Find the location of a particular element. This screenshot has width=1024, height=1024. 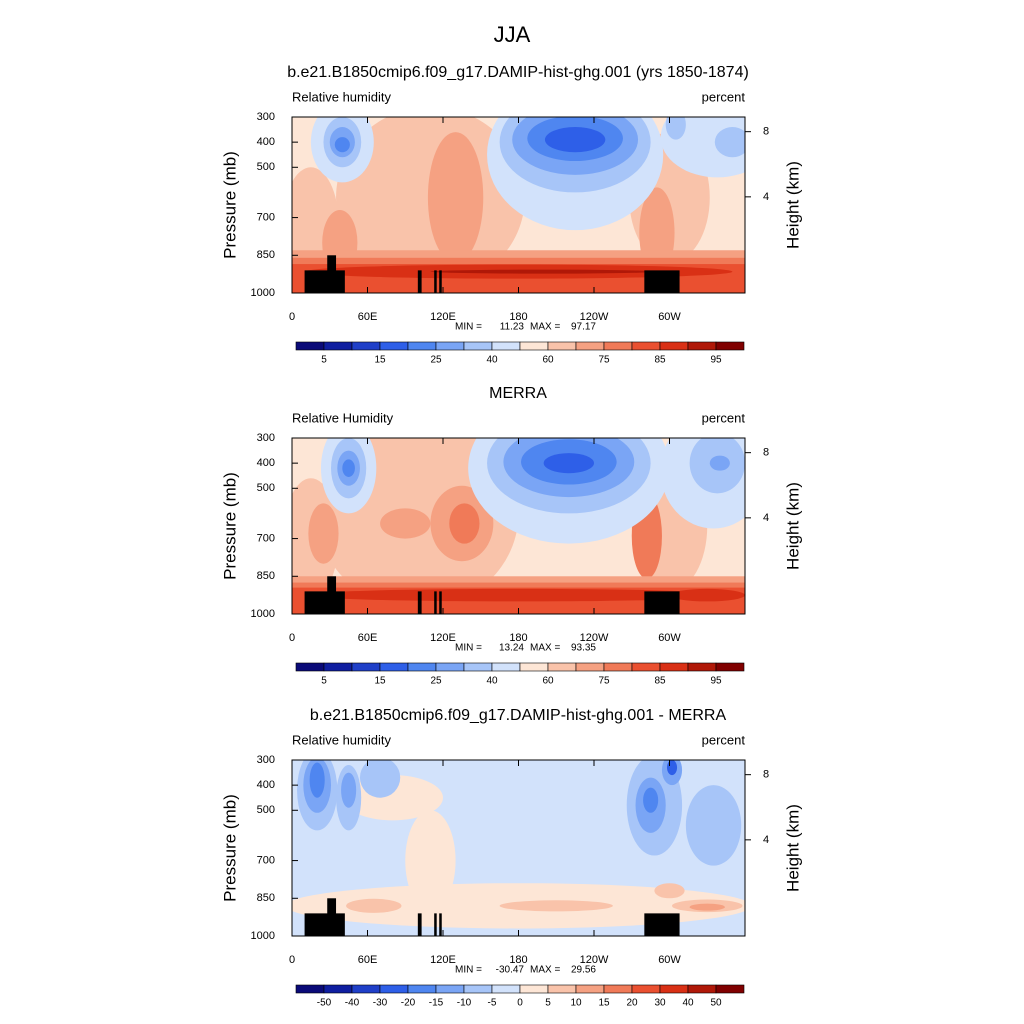

colorbar-label: -15 is located at coordinates (436, 1003).